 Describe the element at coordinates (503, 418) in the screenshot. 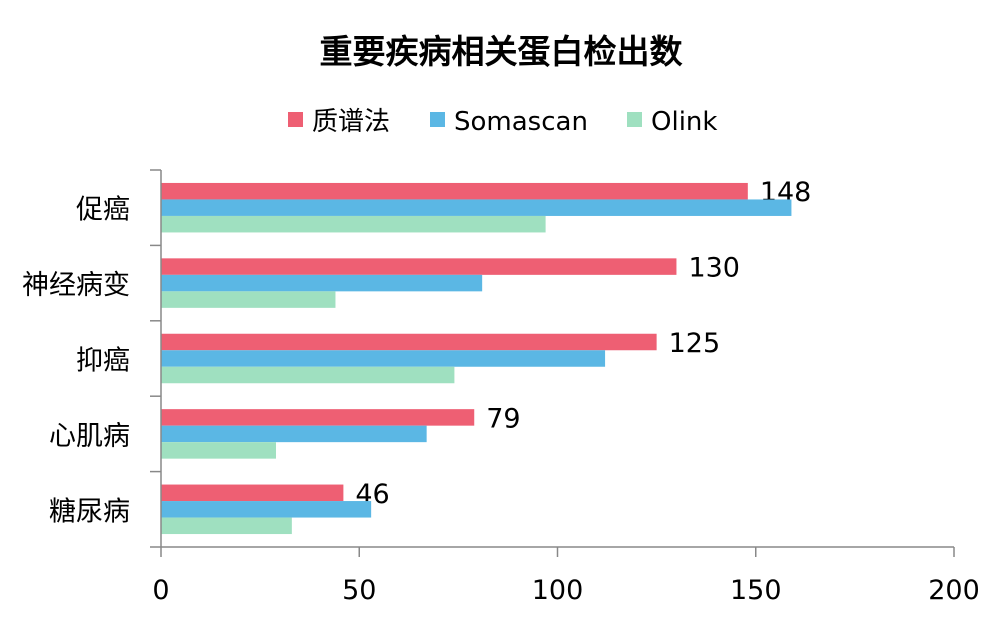

I see `data-label: 79` at that location.